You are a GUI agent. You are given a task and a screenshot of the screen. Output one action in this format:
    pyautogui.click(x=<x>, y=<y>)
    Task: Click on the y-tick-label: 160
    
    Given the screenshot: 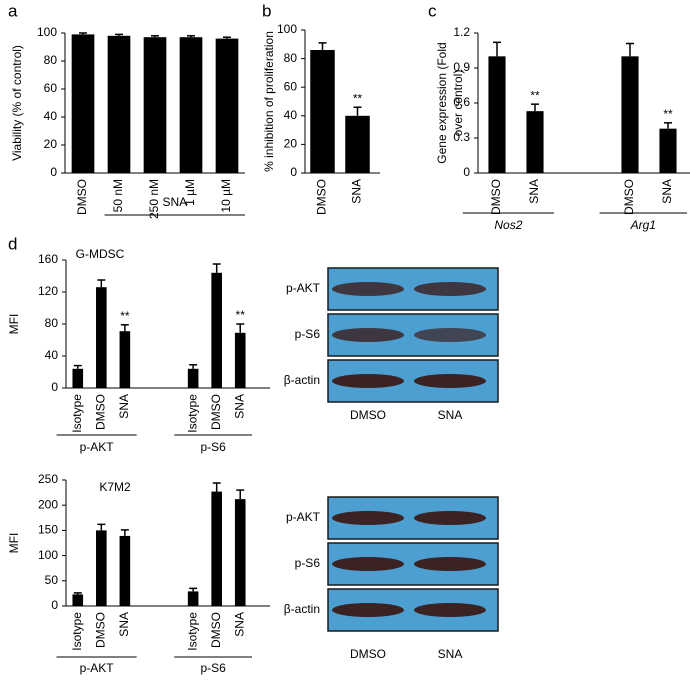 What is the action you would take?
    pyautogui.click(x=48, y=259)
    